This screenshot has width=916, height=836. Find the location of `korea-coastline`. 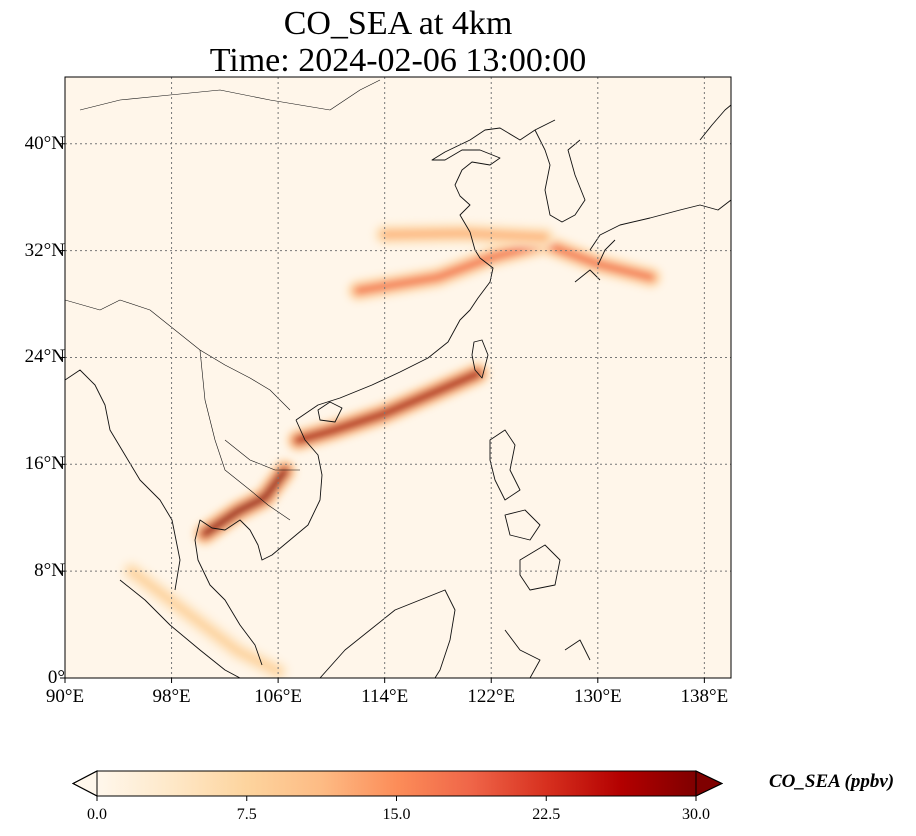

korea-coastline is located at coordinates (560, 176).